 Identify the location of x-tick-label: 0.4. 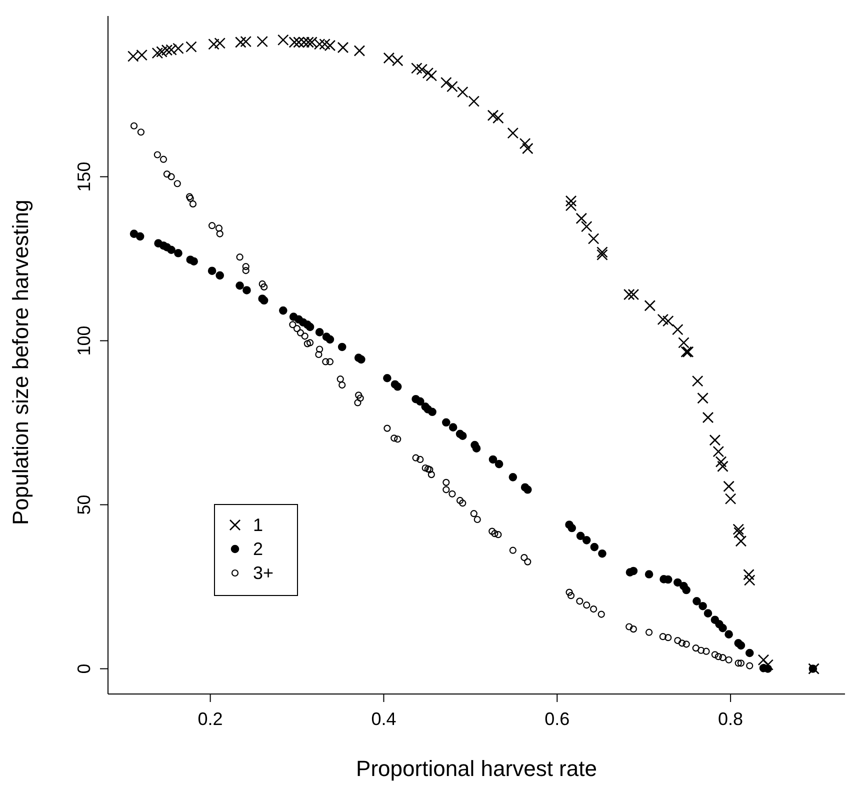
(383, 718).